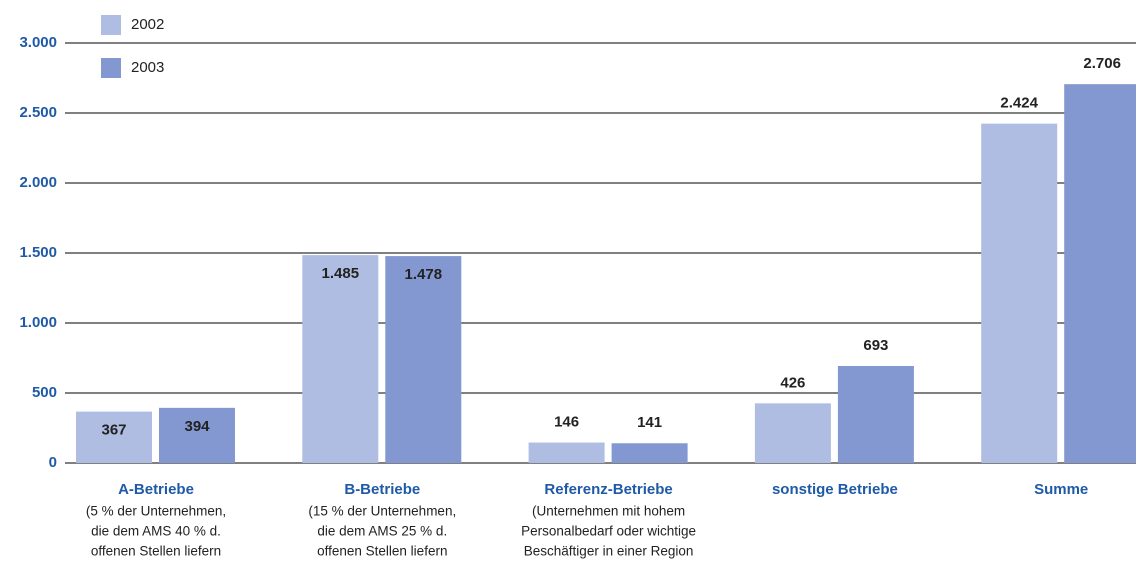 This screenshot has height=567, width=1136. I want to click on x-tick-label: A-Betriebe, so click(156, 489).